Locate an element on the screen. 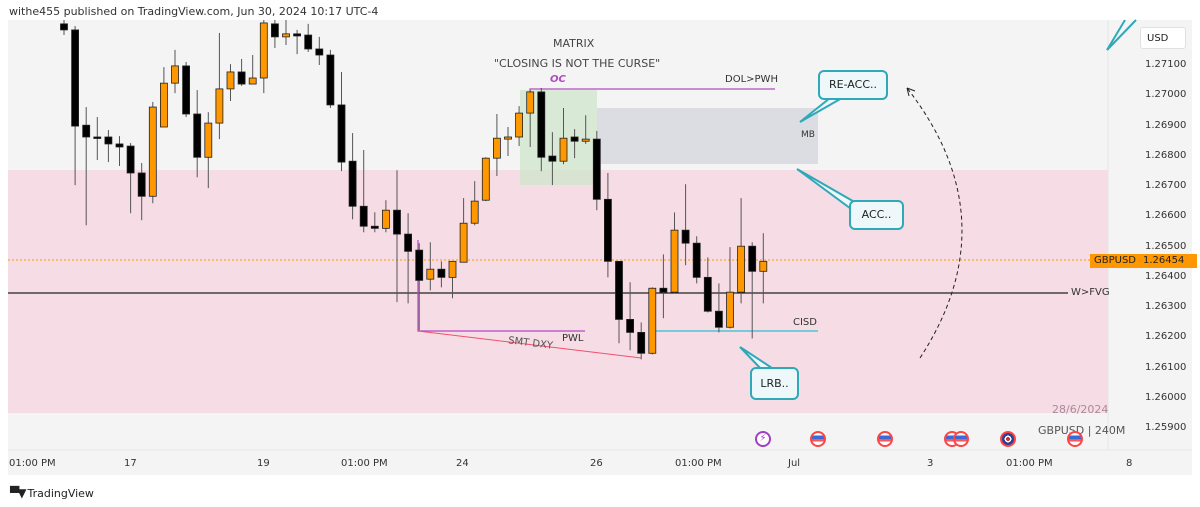 The image size is (1200, 507). lrb-callout: LRB.. is located at coordinates (774, 383).